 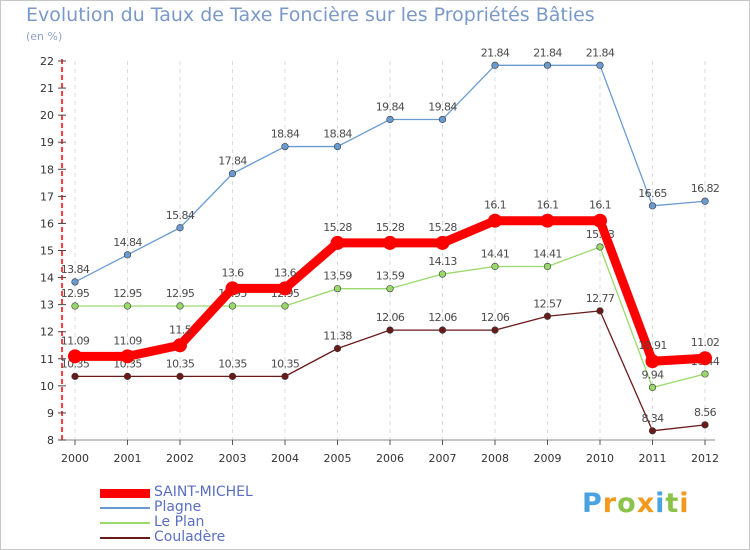 I want to click on legend-item-saint-michel: SAINT-MICHEL, so click(x=230, y=493).